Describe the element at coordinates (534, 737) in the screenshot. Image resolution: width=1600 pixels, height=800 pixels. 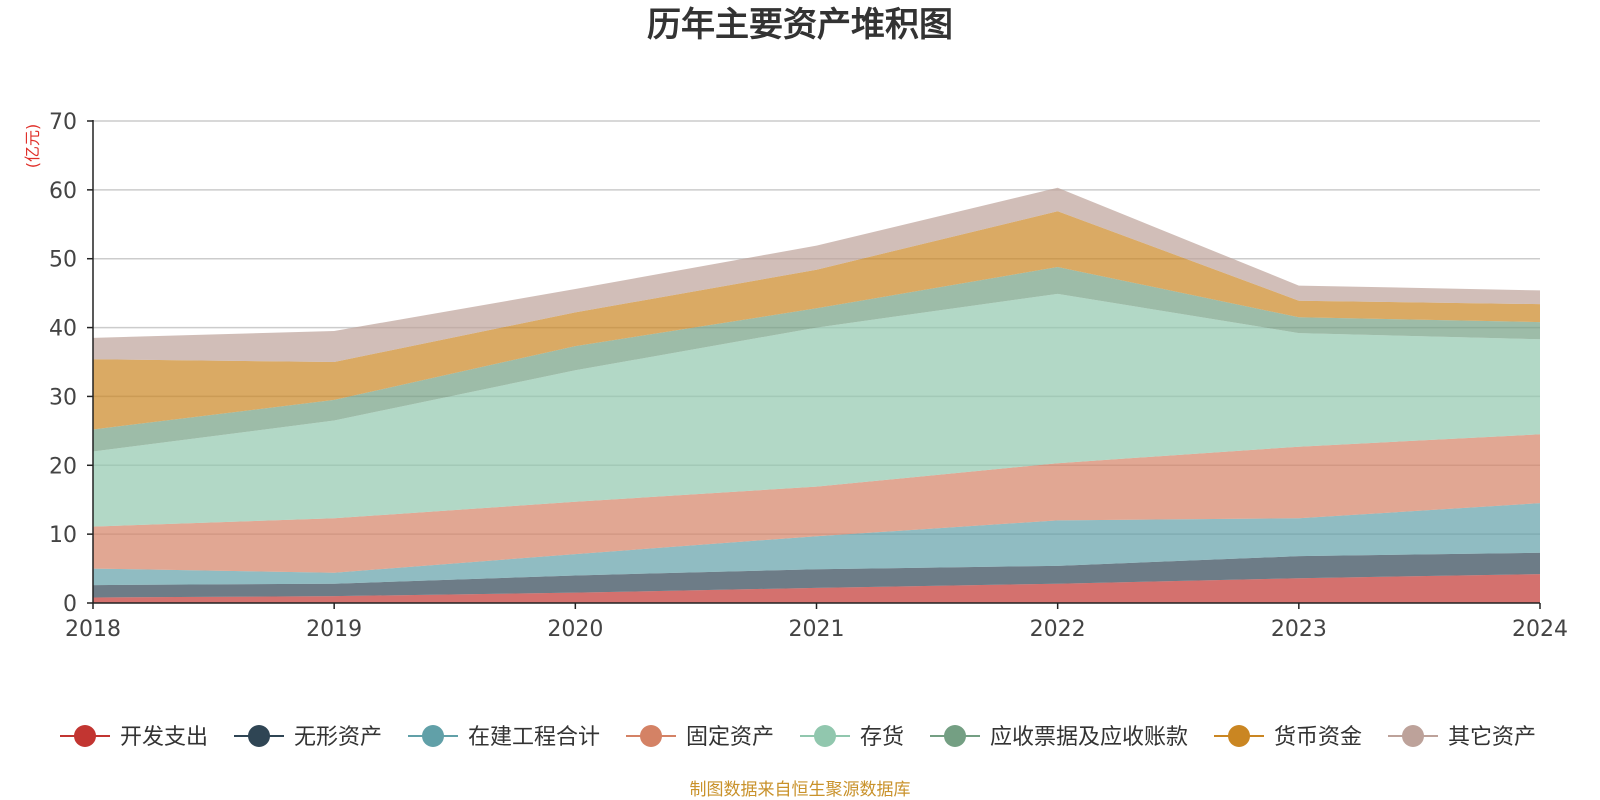
I see `legend-label: 在建工程合计` at that location.